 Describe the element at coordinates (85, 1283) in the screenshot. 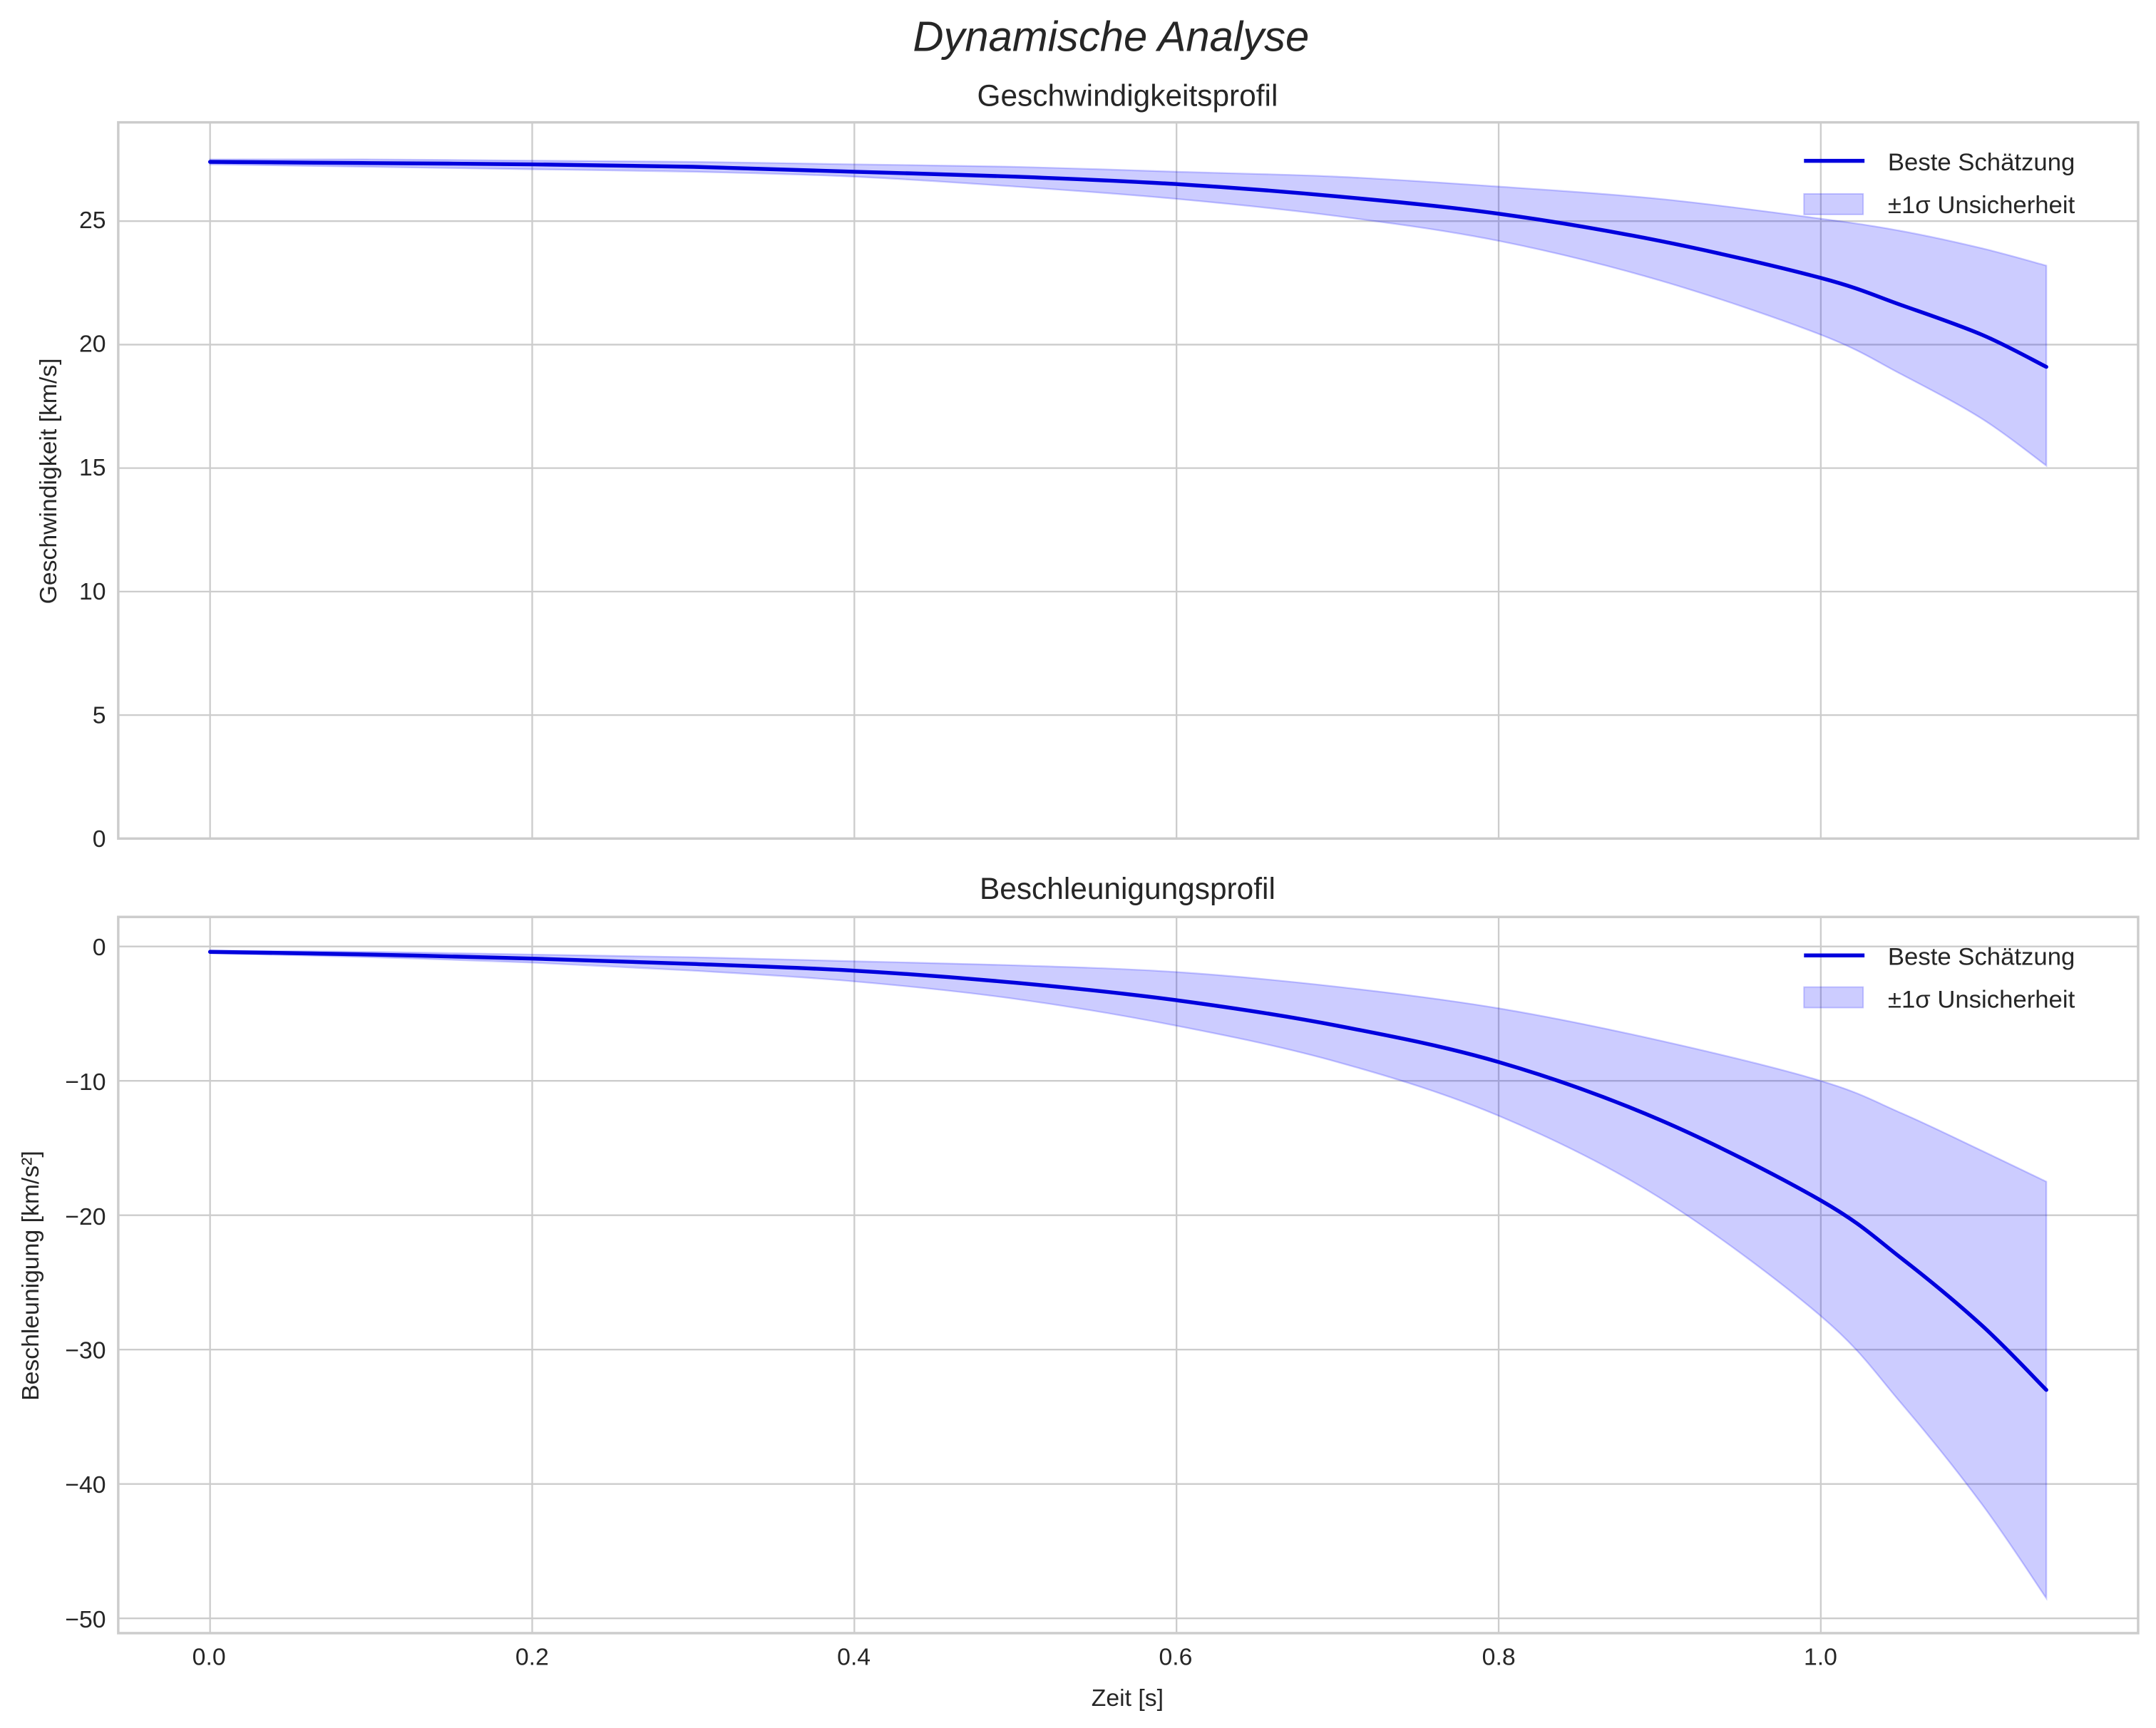

I see `y-ticks: 0 −10 −20 −30 −40 −50` at that location.